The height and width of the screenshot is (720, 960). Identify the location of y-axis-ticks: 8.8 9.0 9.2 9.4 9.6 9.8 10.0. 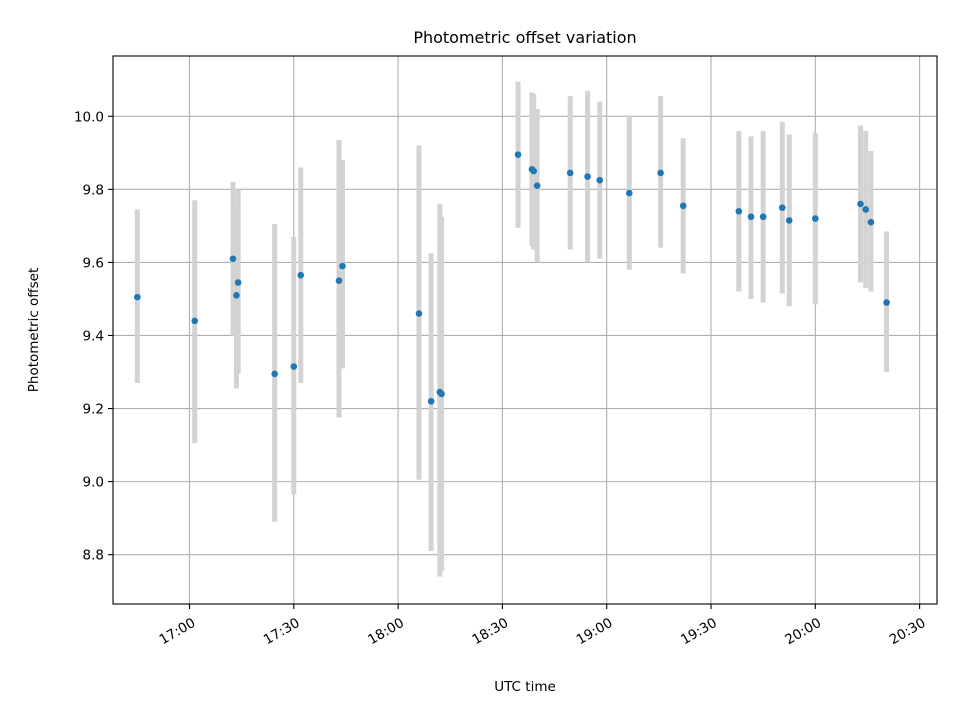
(93, 336).